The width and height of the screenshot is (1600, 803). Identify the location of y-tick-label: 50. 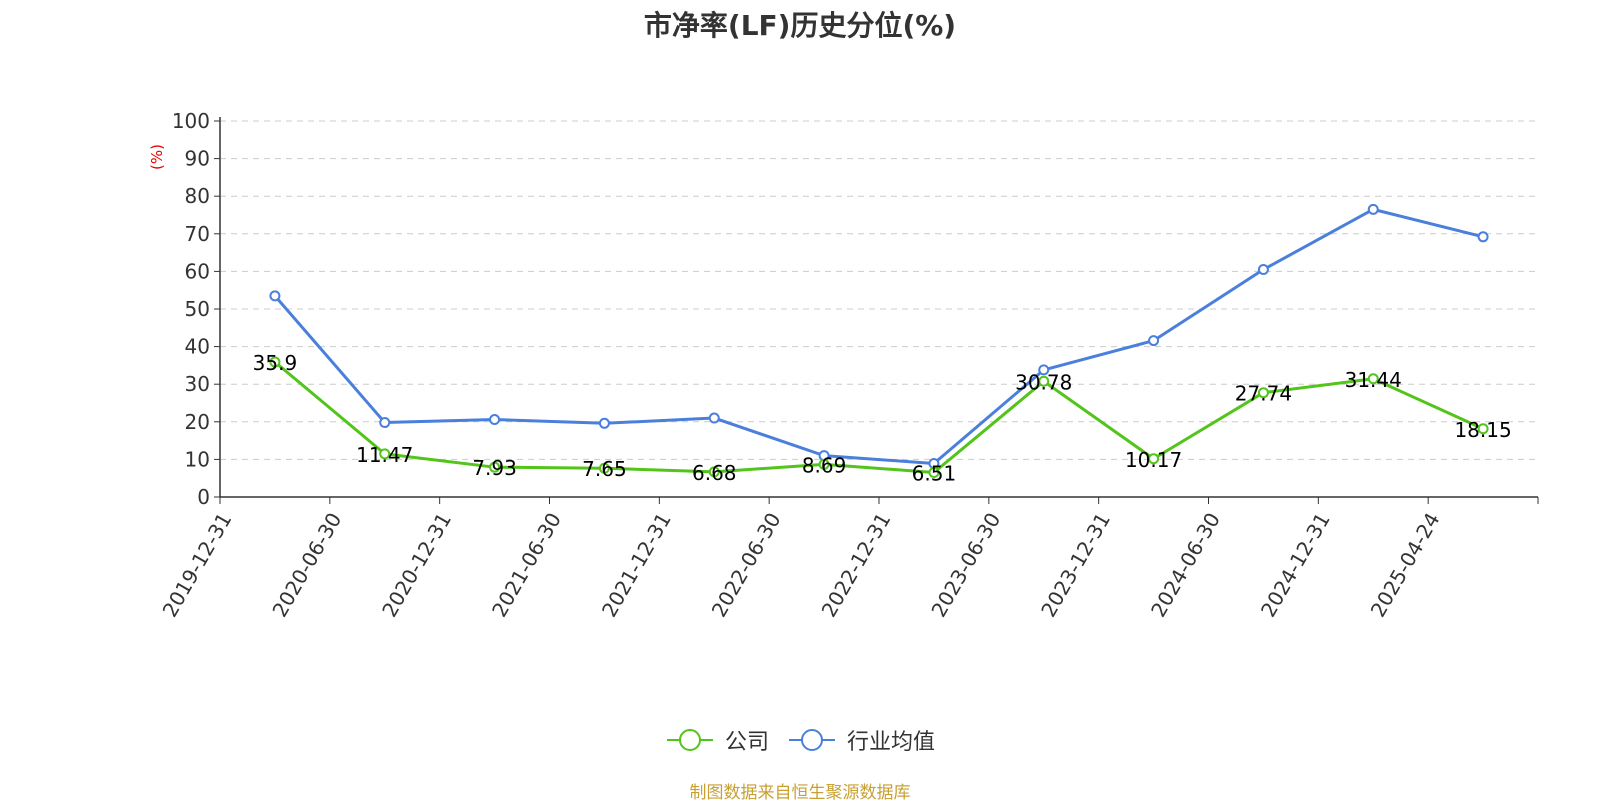
(197, 309).